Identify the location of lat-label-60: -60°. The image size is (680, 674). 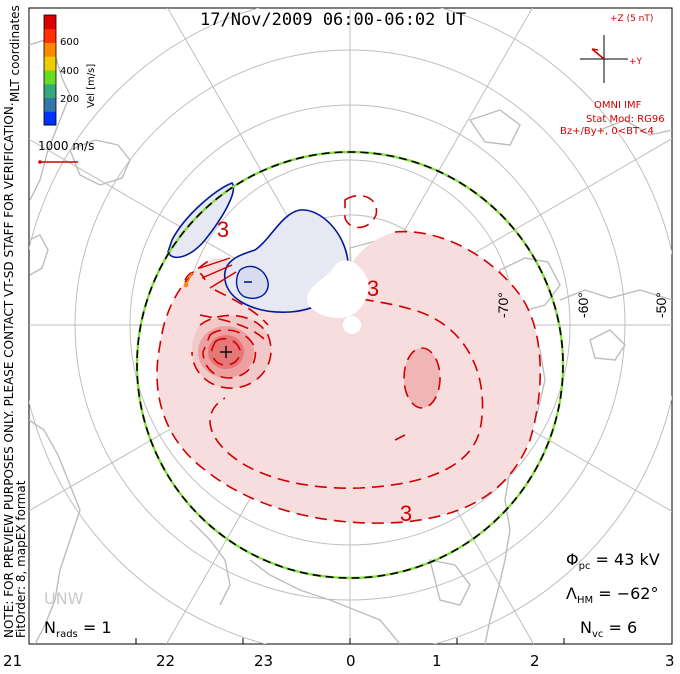
(583, 305).